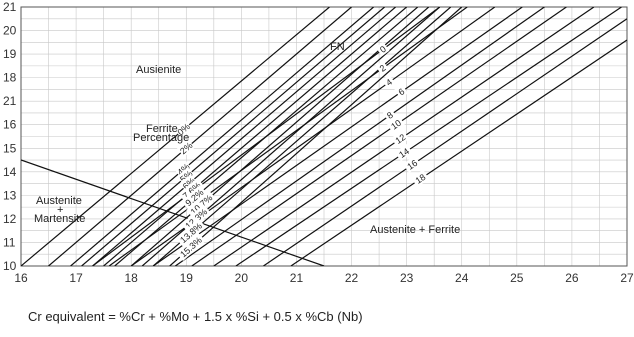 The height and width of the screenshot is (337, 634). I want to click on y-tick-label: 19, so click(10, 54).